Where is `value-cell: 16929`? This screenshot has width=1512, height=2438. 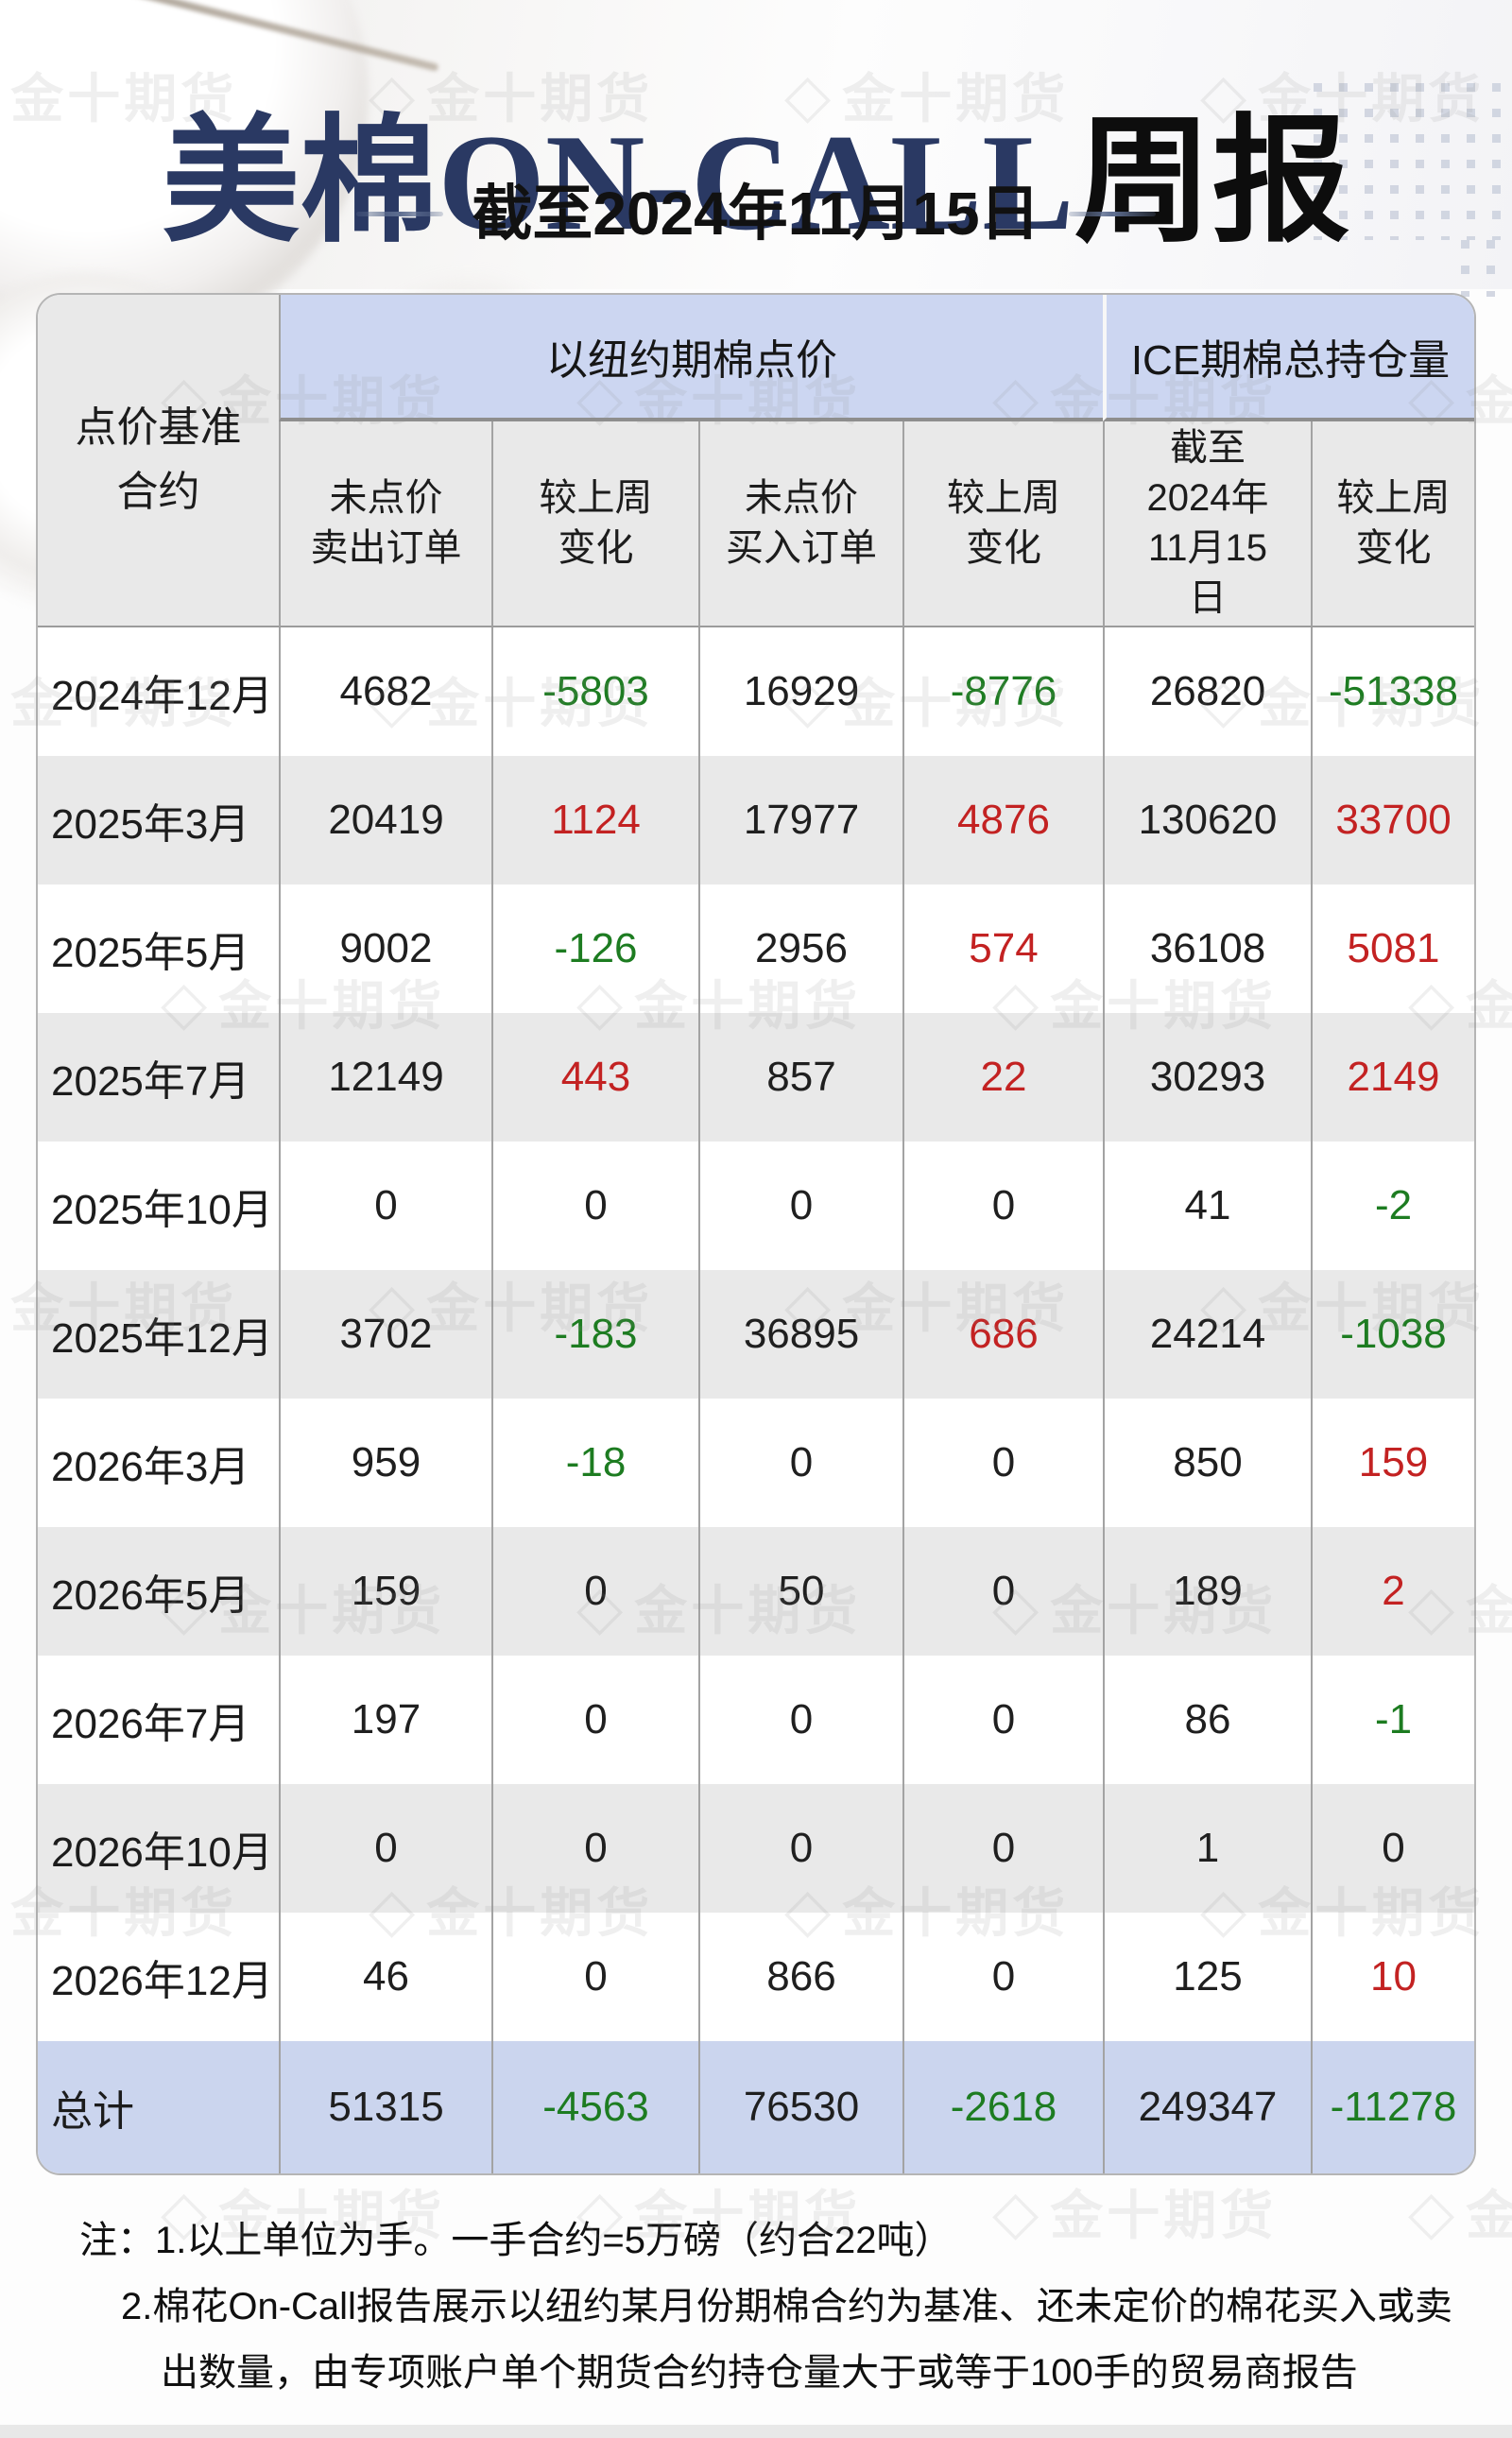
value-cell: 16929 is located at coordinates (800, 692).